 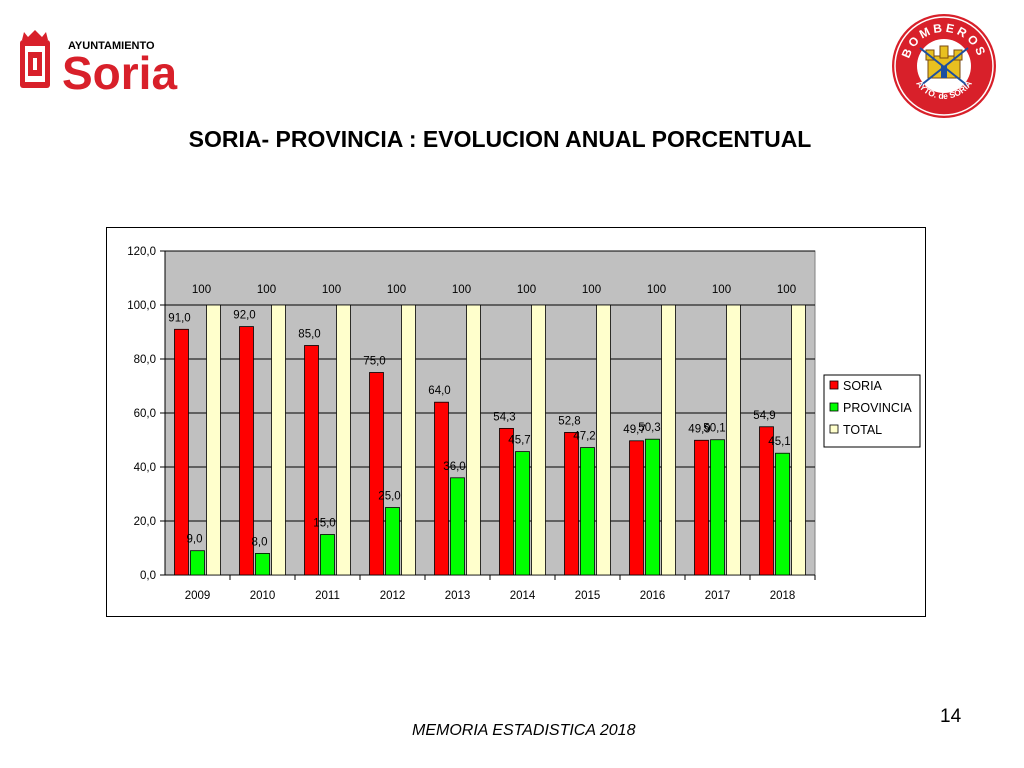 I want to click on legend-label-provincia: PROVINCIA, so click(x=877, y=408).